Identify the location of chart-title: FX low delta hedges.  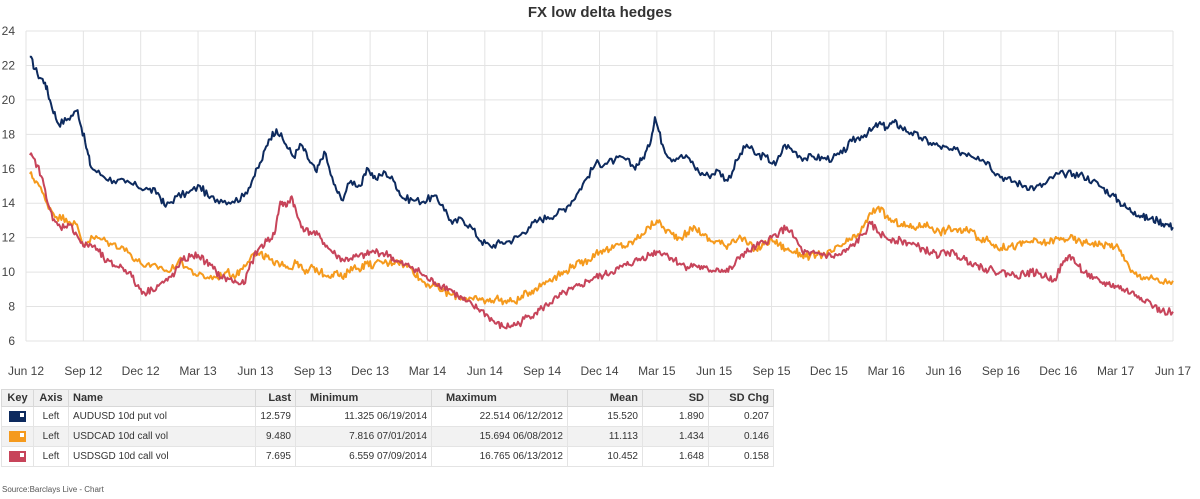
(600, 12).